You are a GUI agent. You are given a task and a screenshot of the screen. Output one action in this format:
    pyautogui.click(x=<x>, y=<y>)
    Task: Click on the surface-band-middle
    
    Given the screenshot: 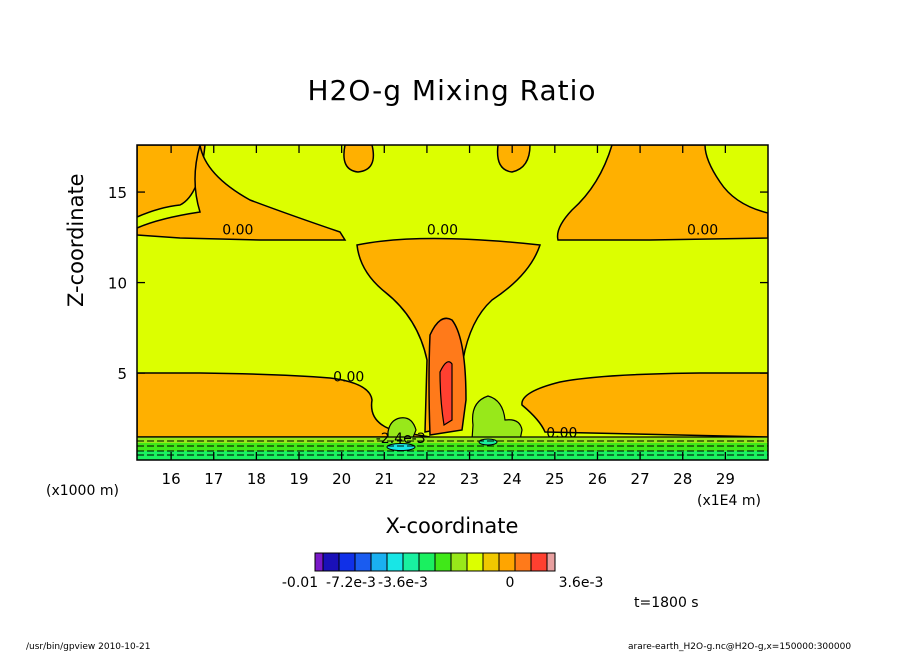 What is the action you would take?
    pyautogui.click(x=452, y=447)
    